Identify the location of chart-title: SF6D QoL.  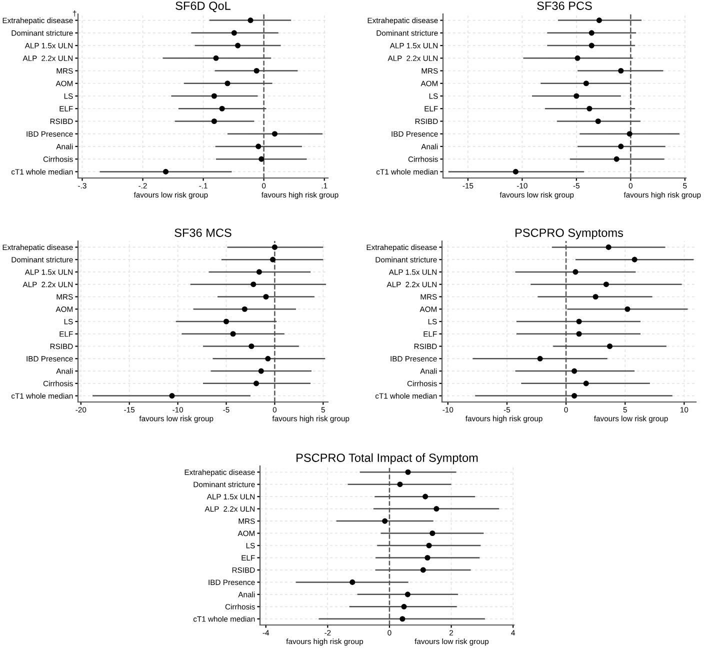
(203, 7).